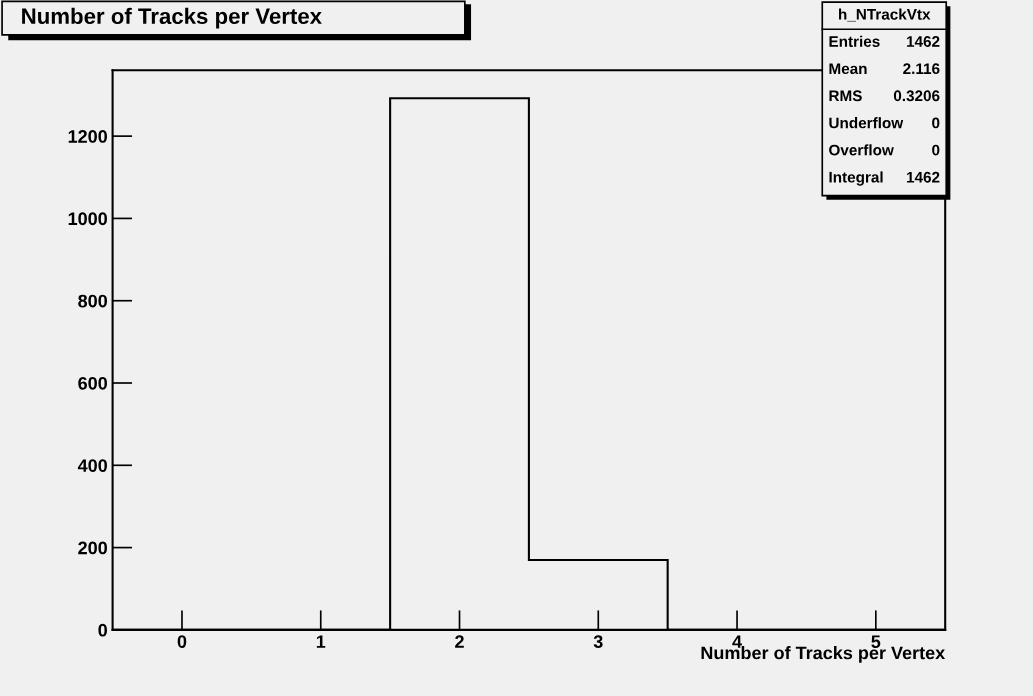  I want to click on y-tick-label: 1200, so click(87, 136).